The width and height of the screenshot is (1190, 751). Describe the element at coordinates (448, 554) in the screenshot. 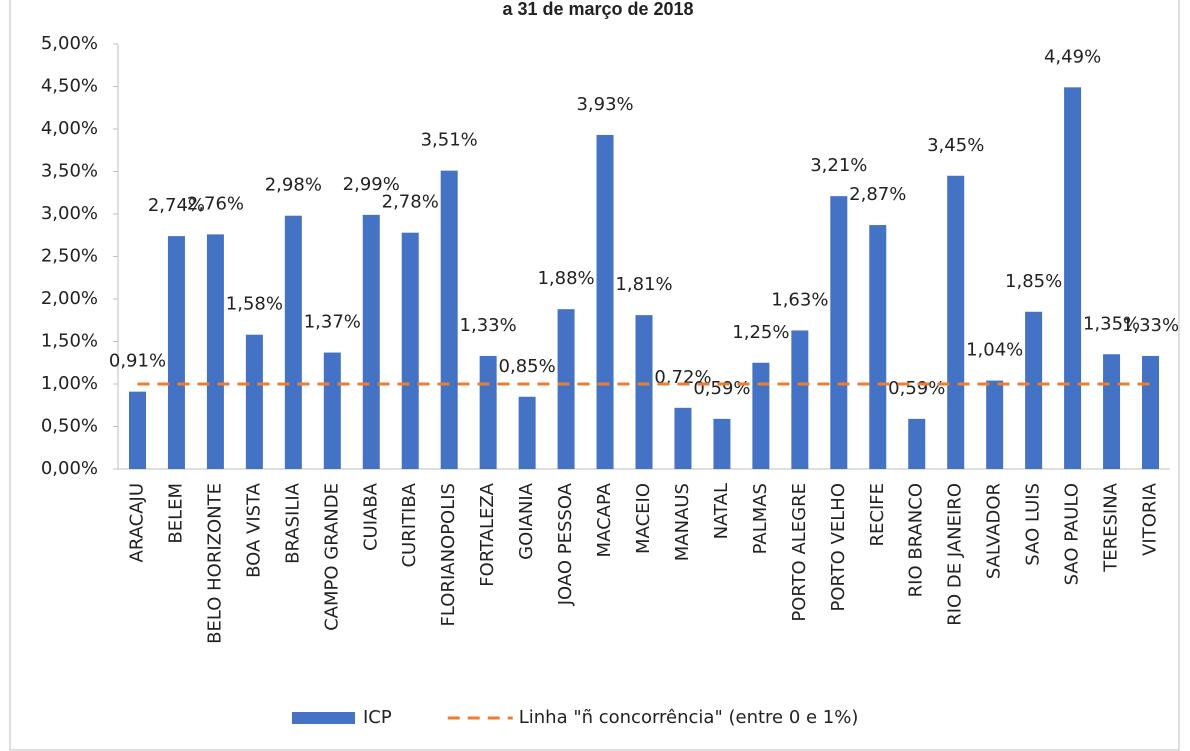

I see `x-tick-label: FLORIANOPOLIS` at that location.